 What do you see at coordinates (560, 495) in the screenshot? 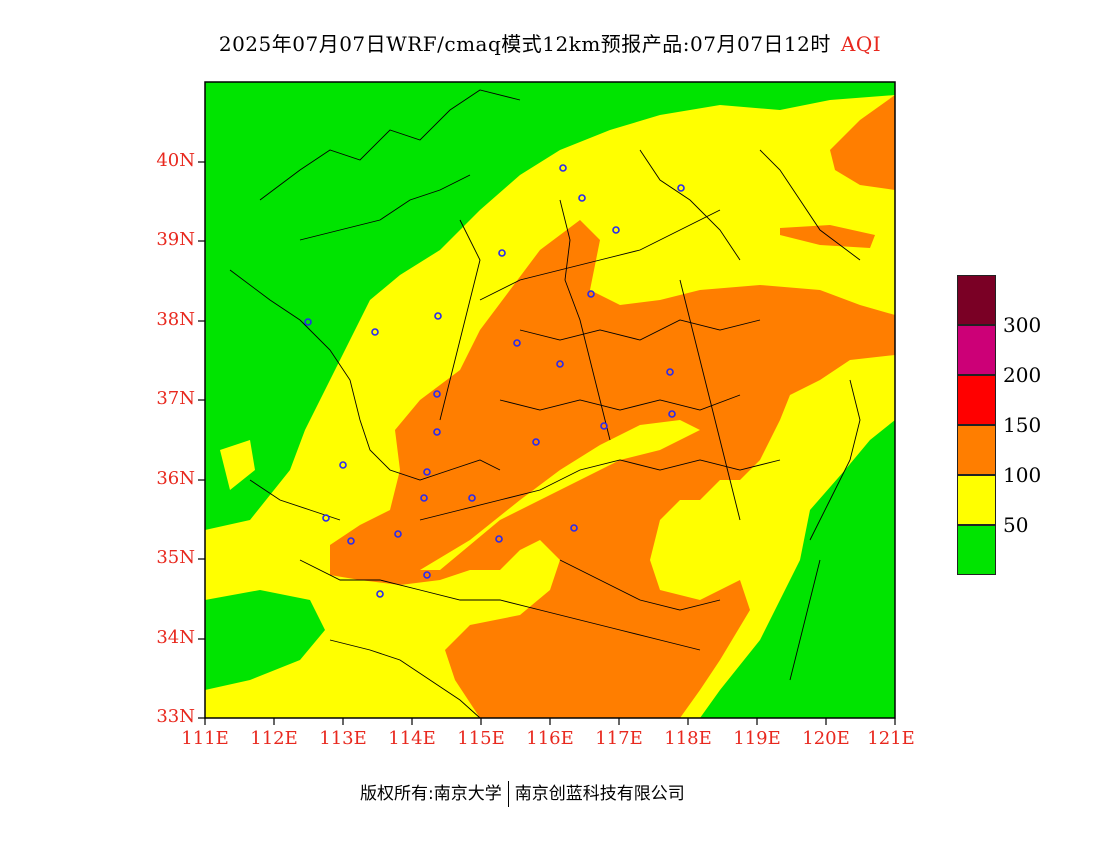
I see `aqi-moderate-channel` at bounding box center [560, 495].